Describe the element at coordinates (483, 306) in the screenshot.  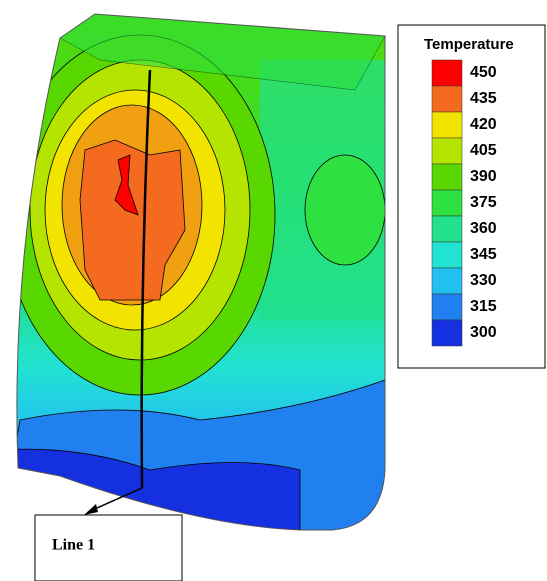
I see `legend-label: 315` at that location.